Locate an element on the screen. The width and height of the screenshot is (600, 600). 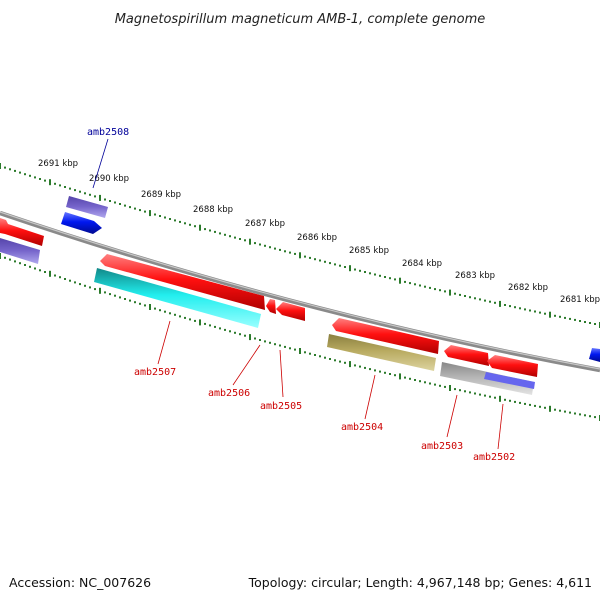
gene-label-amb2504: amb2504 is located at coordinates (362, 427).